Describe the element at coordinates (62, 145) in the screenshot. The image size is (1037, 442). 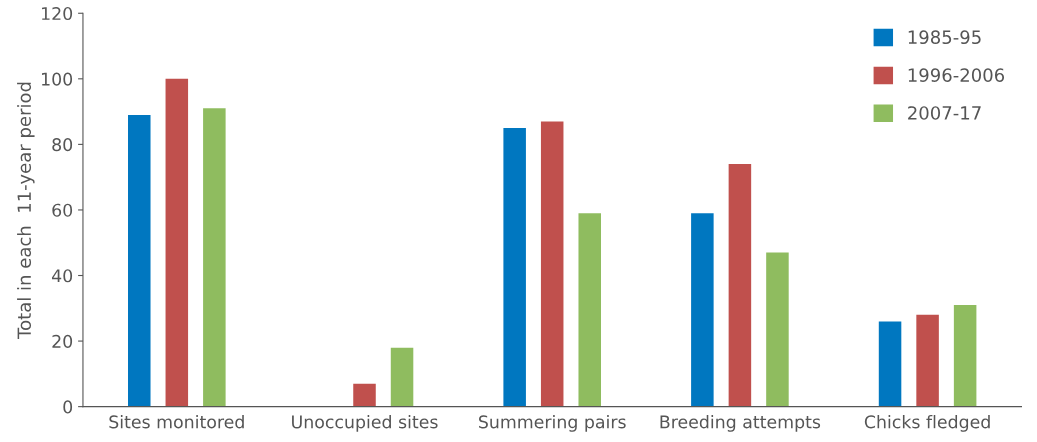
I see `y-tick-label: 80` at that location.